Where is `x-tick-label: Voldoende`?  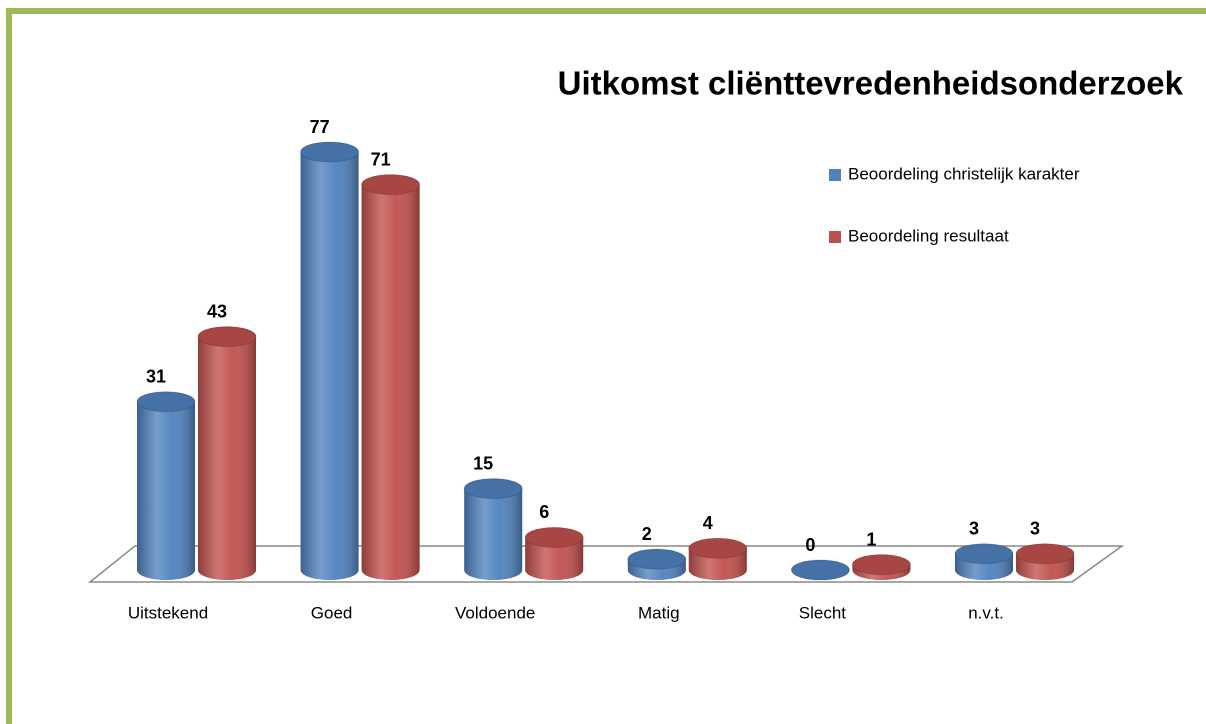 x-tick-label: Voldoende is located at coordinates (495, 612).